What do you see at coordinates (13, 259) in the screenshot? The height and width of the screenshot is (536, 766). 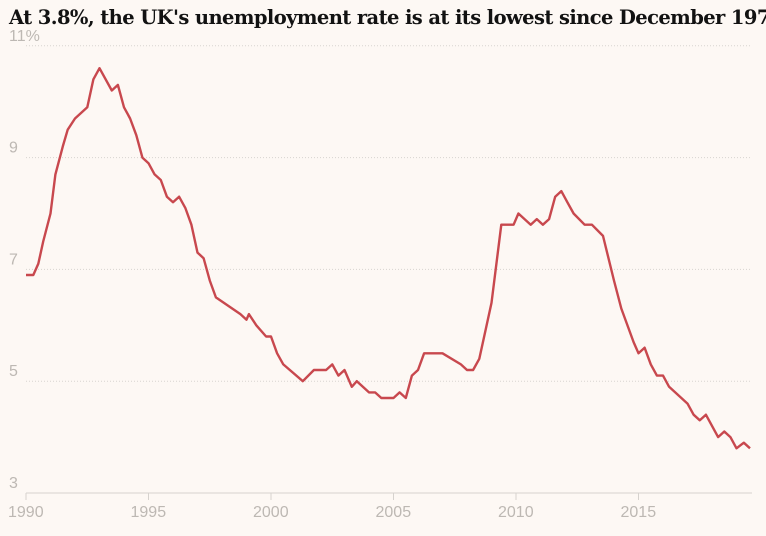 I see `y-tick-label: 7` at bounding box center [13, 259].